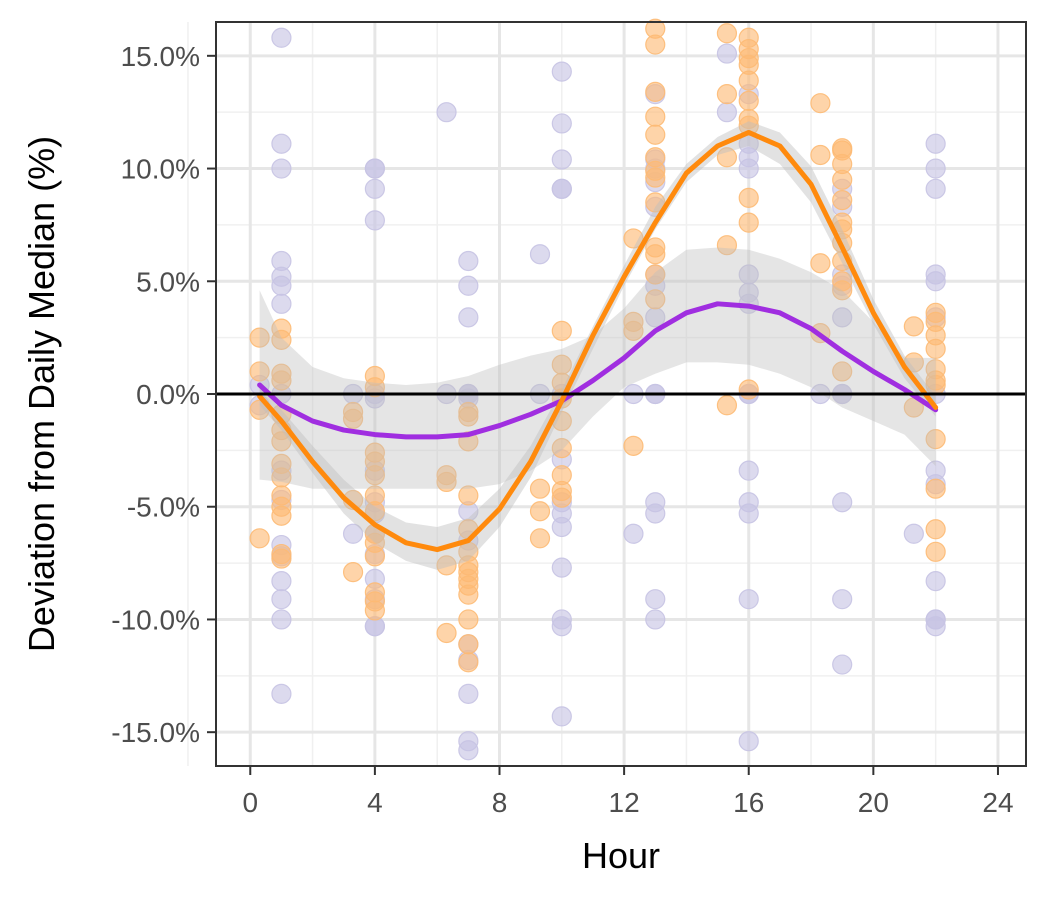 This screenshot has height=900, width=1050. Describe the element at coordinates (748, 802) in the screenshot. I see `x-tick-label: 16` at that location.